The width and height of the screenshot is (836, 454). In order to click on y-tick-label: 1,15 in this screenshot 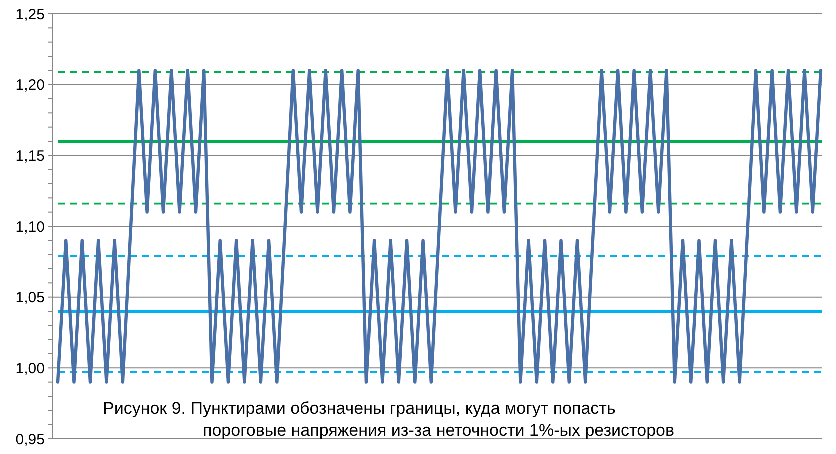, I will do `click(30, 156)`.